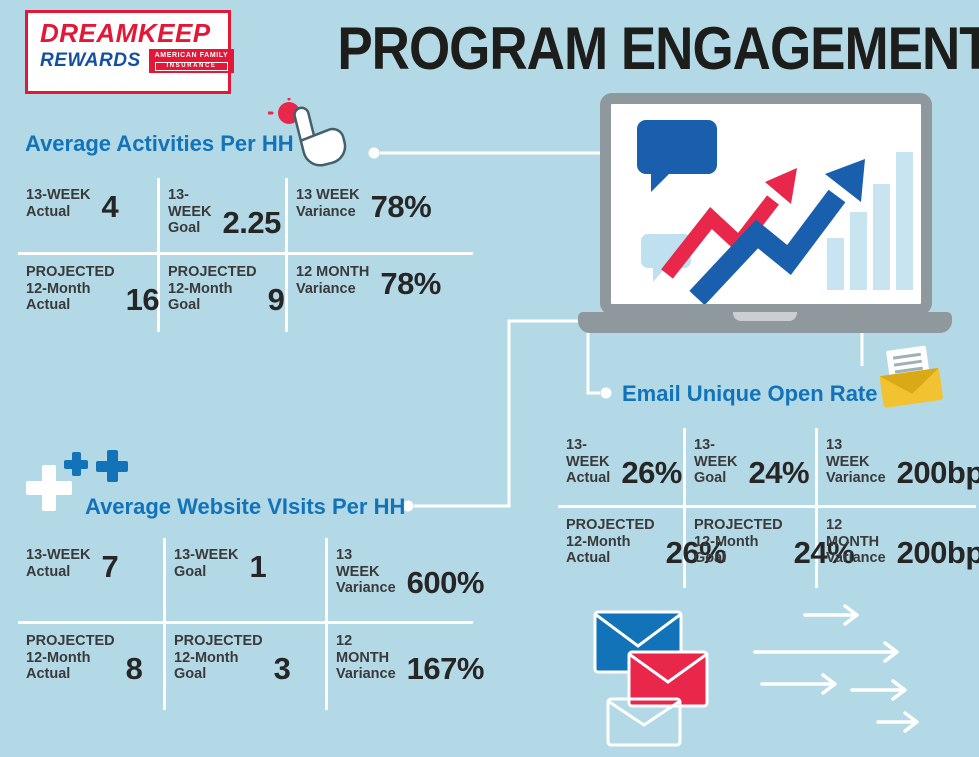 The image size is (979, 757). What do you see at coordinates (750, 393) in the screenshot?
I see `email-section-title: Email Unique Open Rate` at bounding box center [750, 393].